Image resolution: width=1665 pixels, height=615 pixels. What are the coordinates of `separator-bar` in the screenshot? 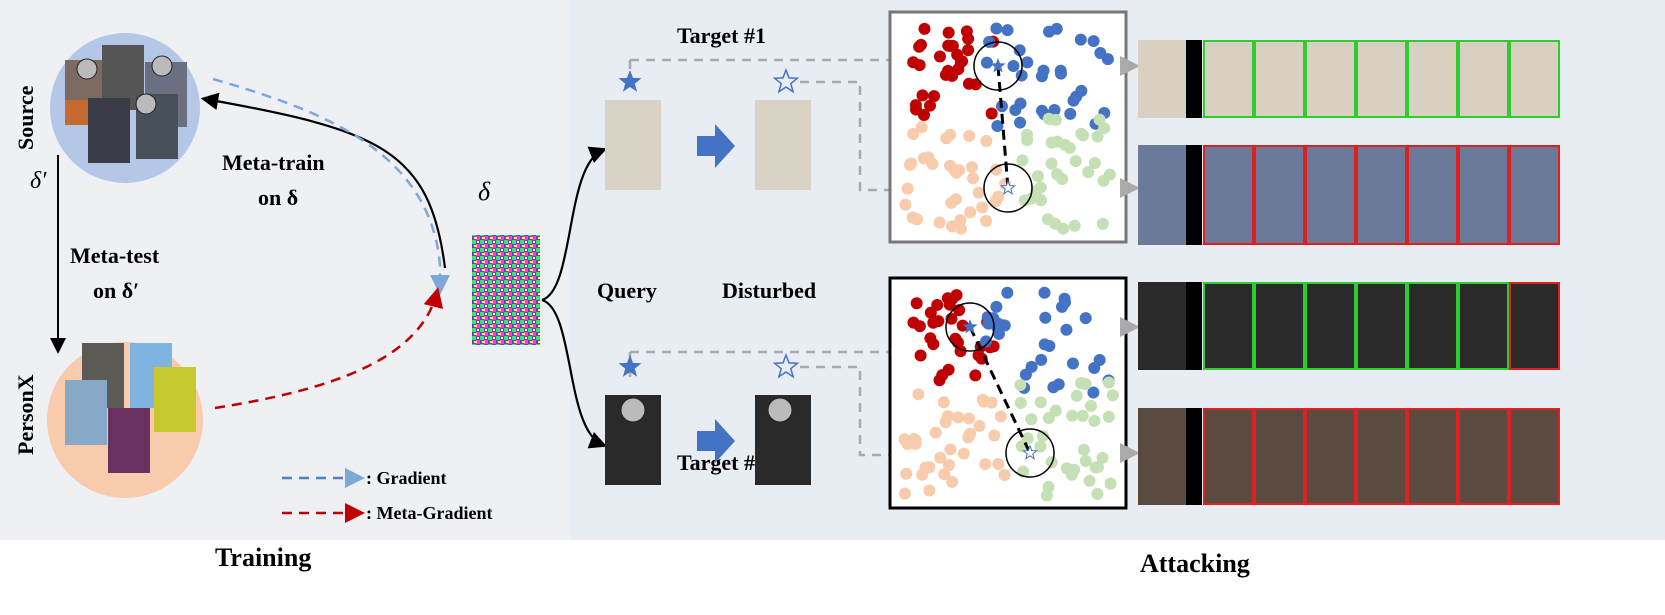 It's located at (1194, 79).